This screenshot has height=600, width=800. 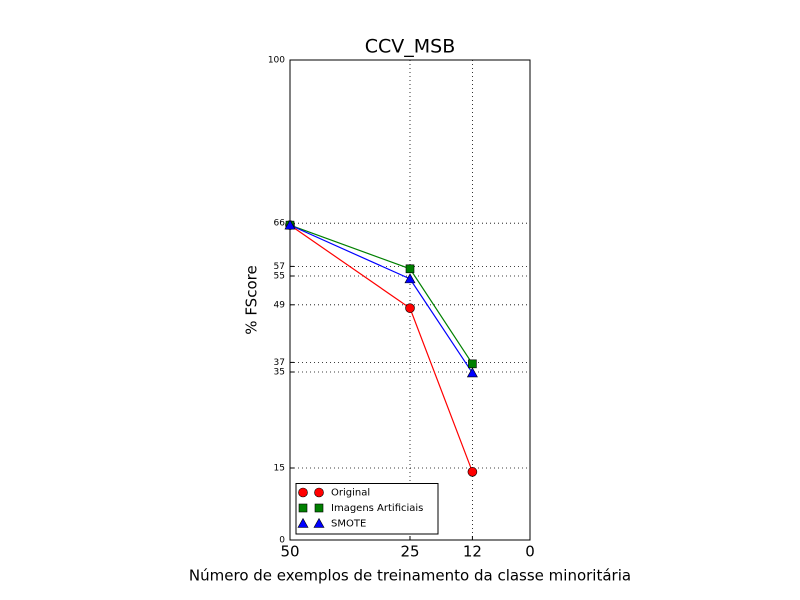 What do you see at coordinates (350, 493) in the screenshot?
I see `legend-label: Original` at bounding box center [350, 493].